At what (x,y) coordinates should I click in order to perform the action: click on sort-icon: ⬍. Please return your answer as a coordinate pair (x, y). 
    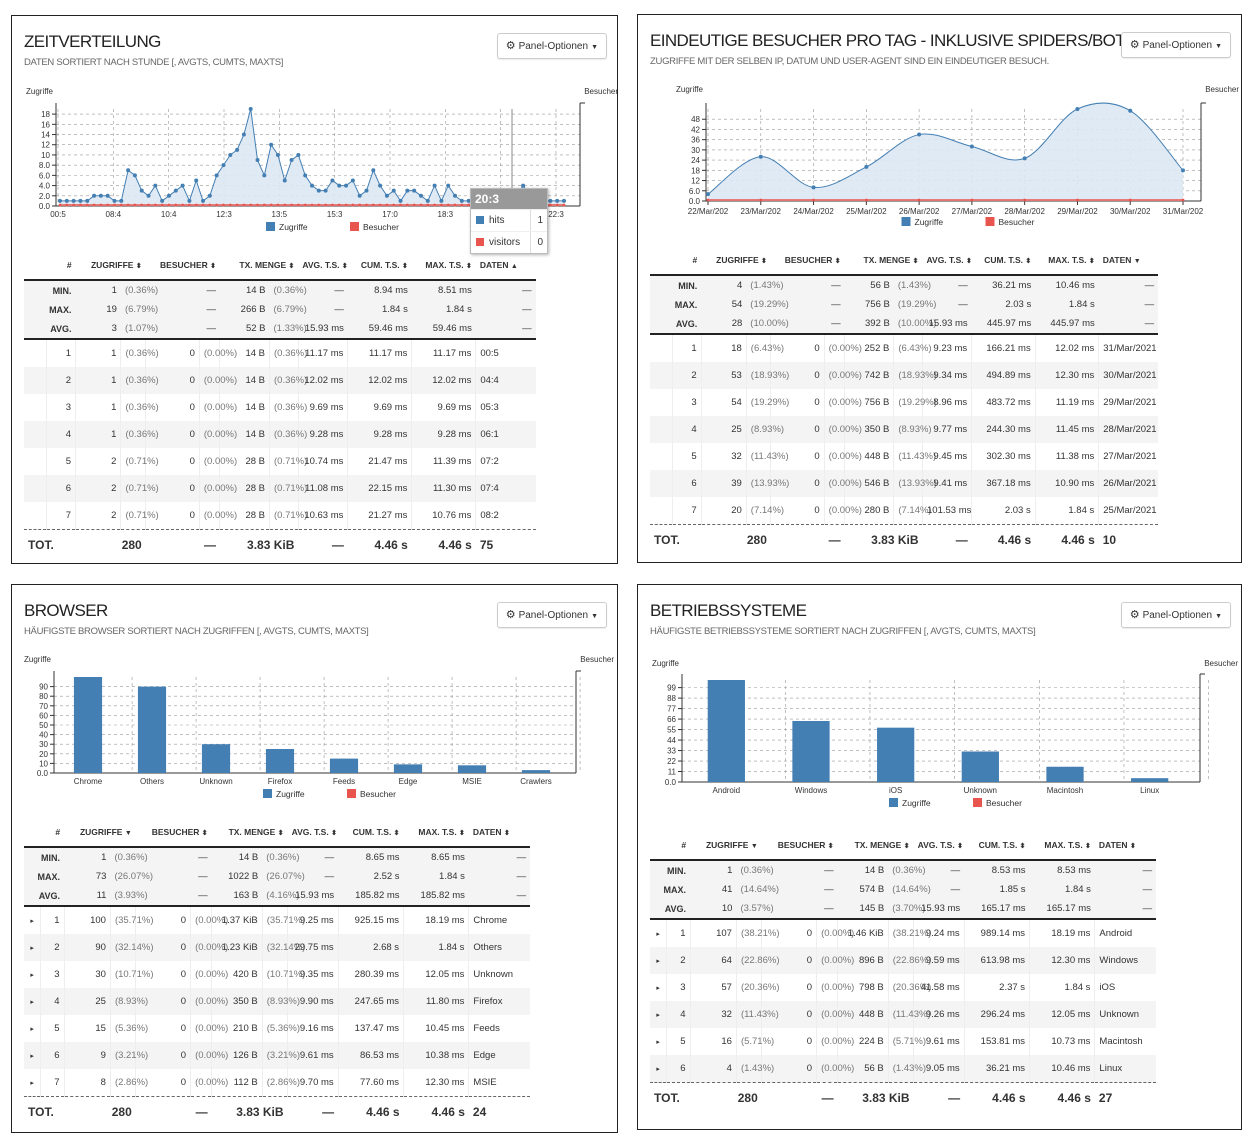
    Looking at the image, I should click on (1022, 846).